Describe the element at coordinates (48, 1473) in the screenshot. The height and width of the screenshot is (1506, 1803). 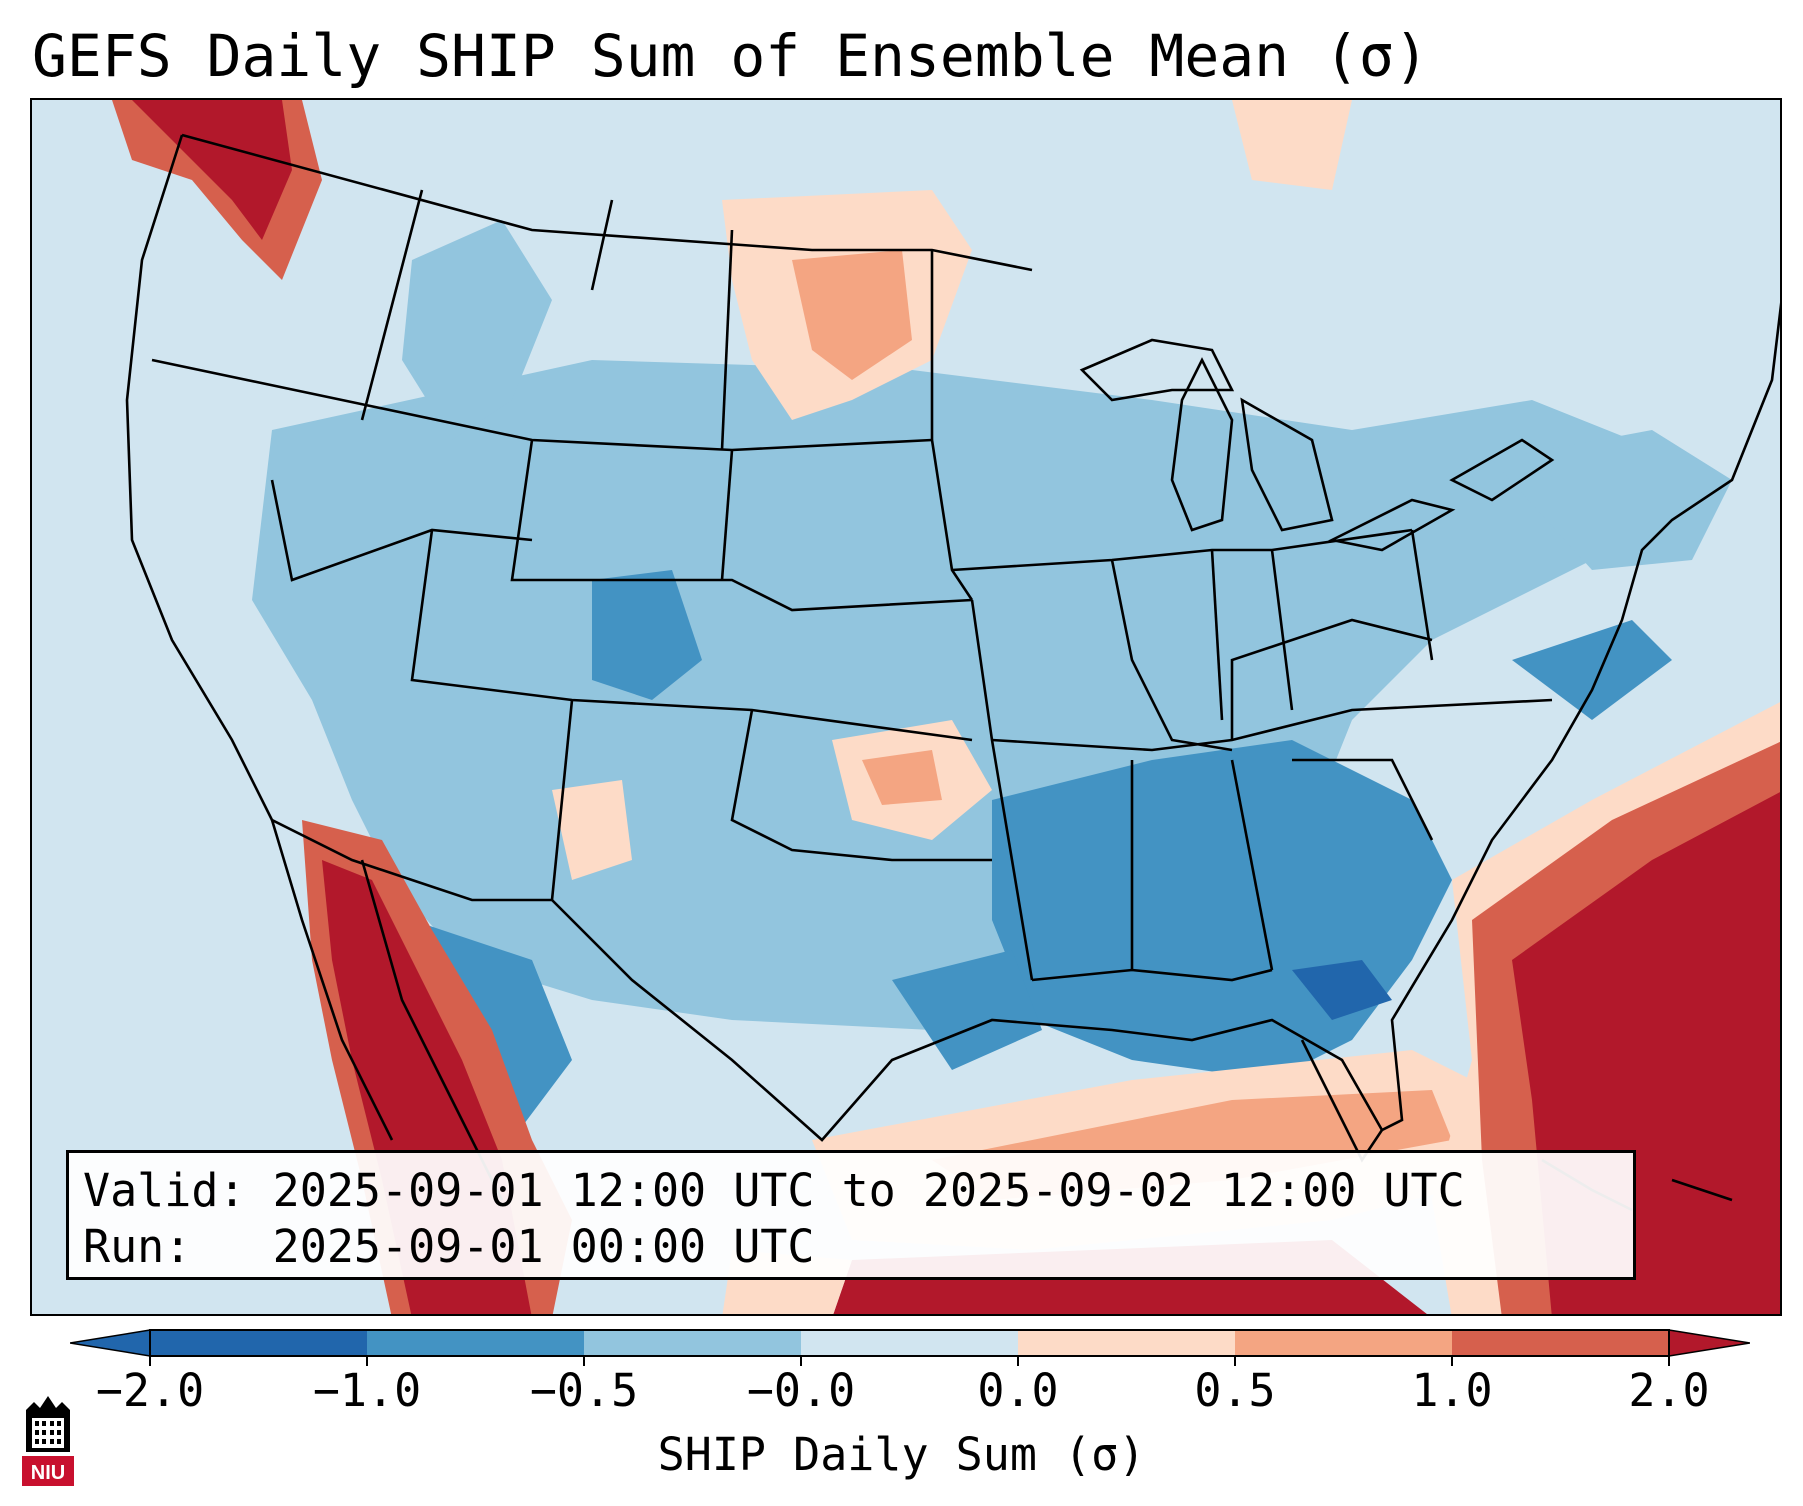
I see `logo-text: NIU` at that location.